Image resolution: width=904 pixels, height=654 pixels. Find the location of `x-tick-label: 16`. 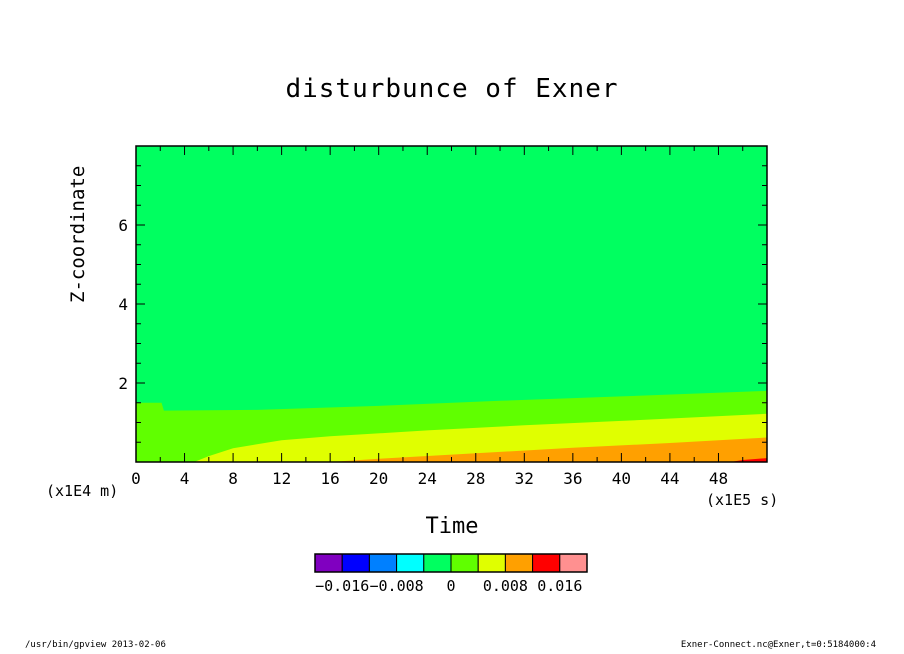

x-tick-label: 16 is located at coordinates (330, 478).